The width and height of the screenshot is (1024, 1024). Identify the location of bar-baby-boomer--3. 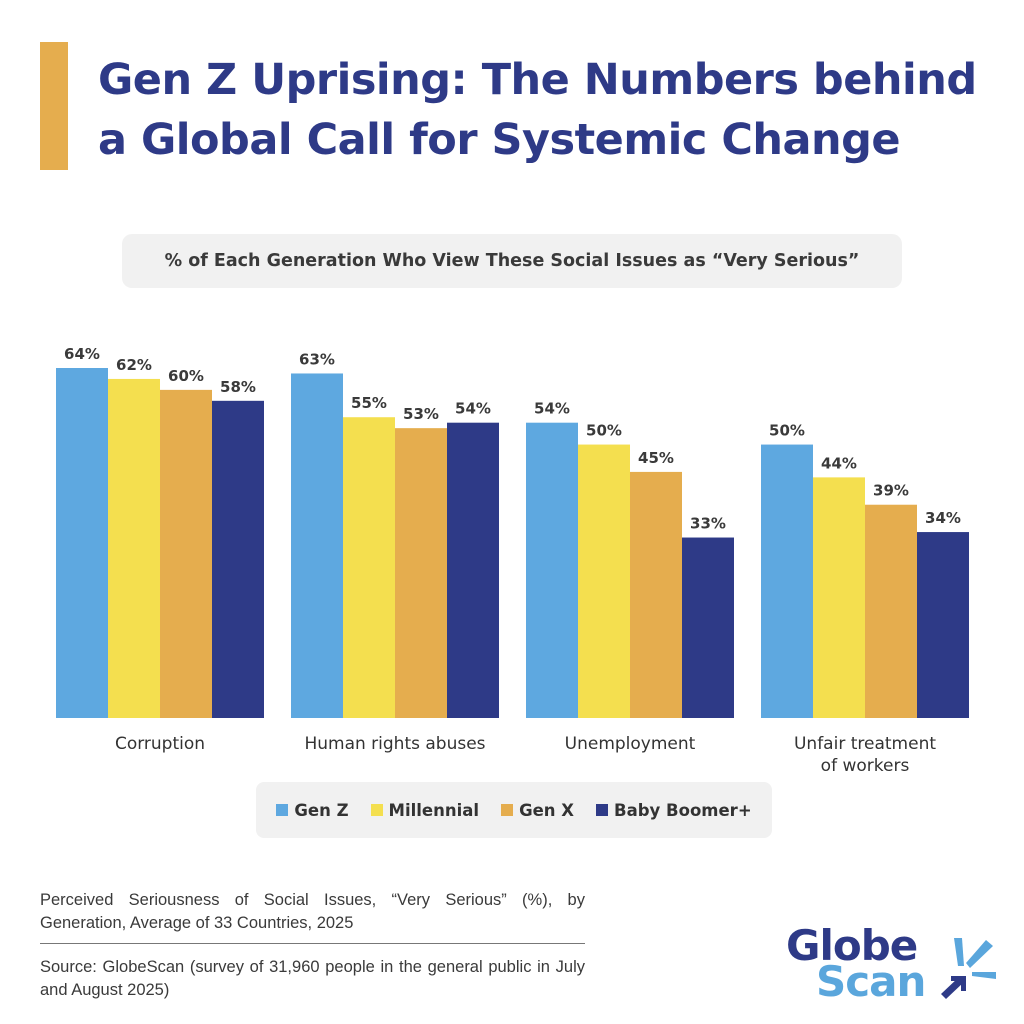
(943, 625).